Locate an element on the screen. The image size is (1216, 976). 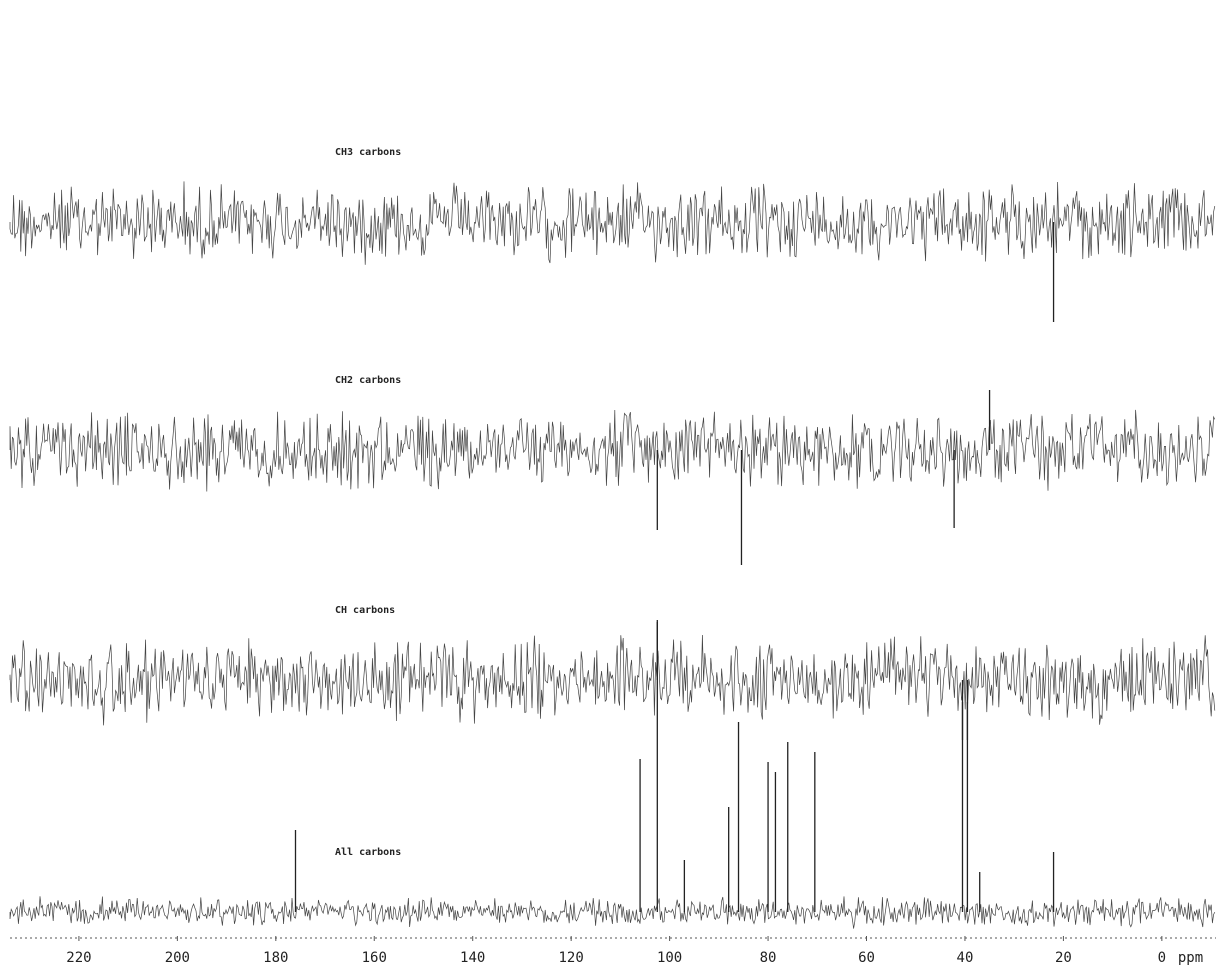
x-tick-label: 80 is located at coordinates (768, 958).